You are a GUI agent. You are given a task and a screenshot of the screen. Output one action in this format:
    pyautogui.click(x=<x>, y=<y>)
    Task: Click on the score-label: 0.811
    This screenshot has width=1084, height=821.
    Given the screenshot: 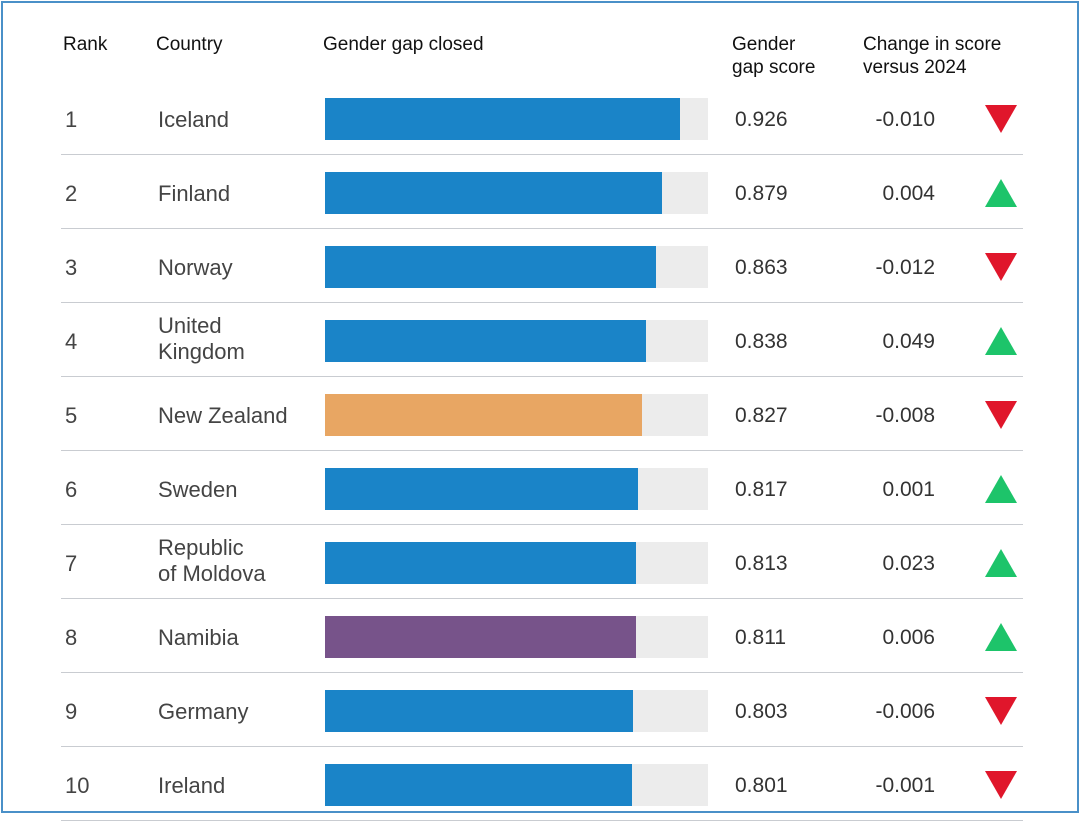 What is the action you would take?
    pyautogui.click(x=760, y=637)
    